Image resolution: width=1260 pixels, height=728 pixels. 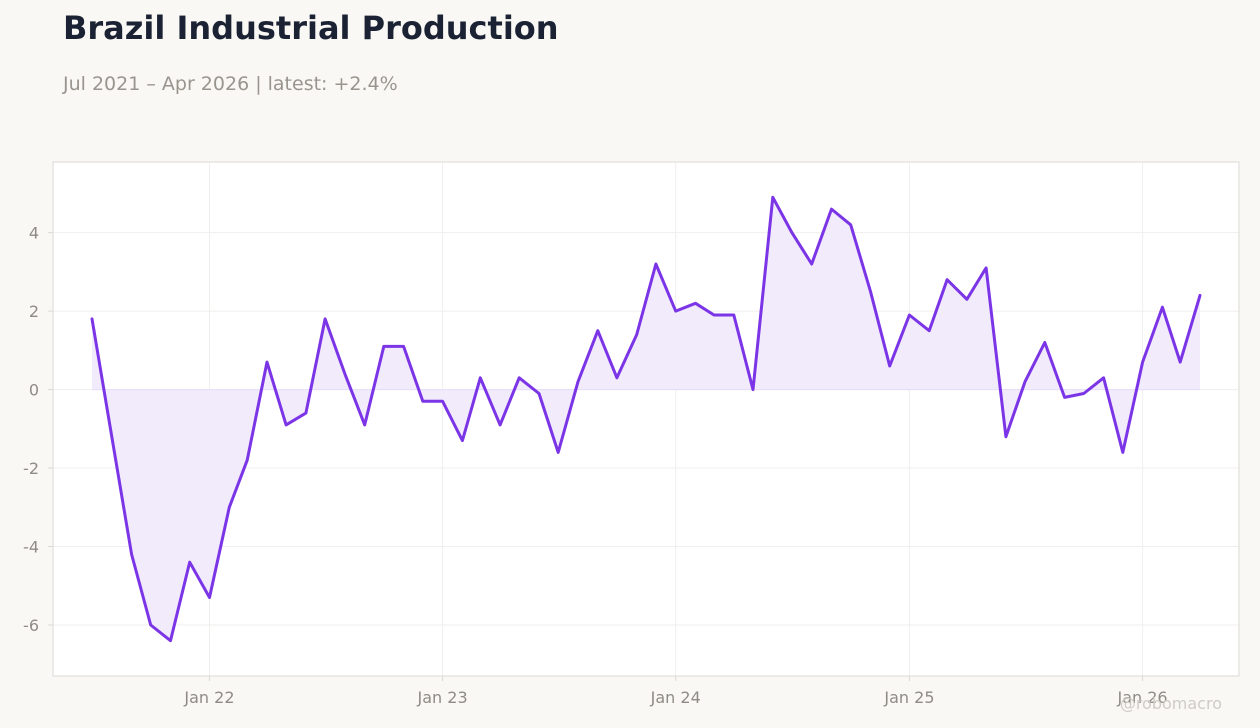 I want to click on y-tick-label: -6, so click(x=31, y=625).